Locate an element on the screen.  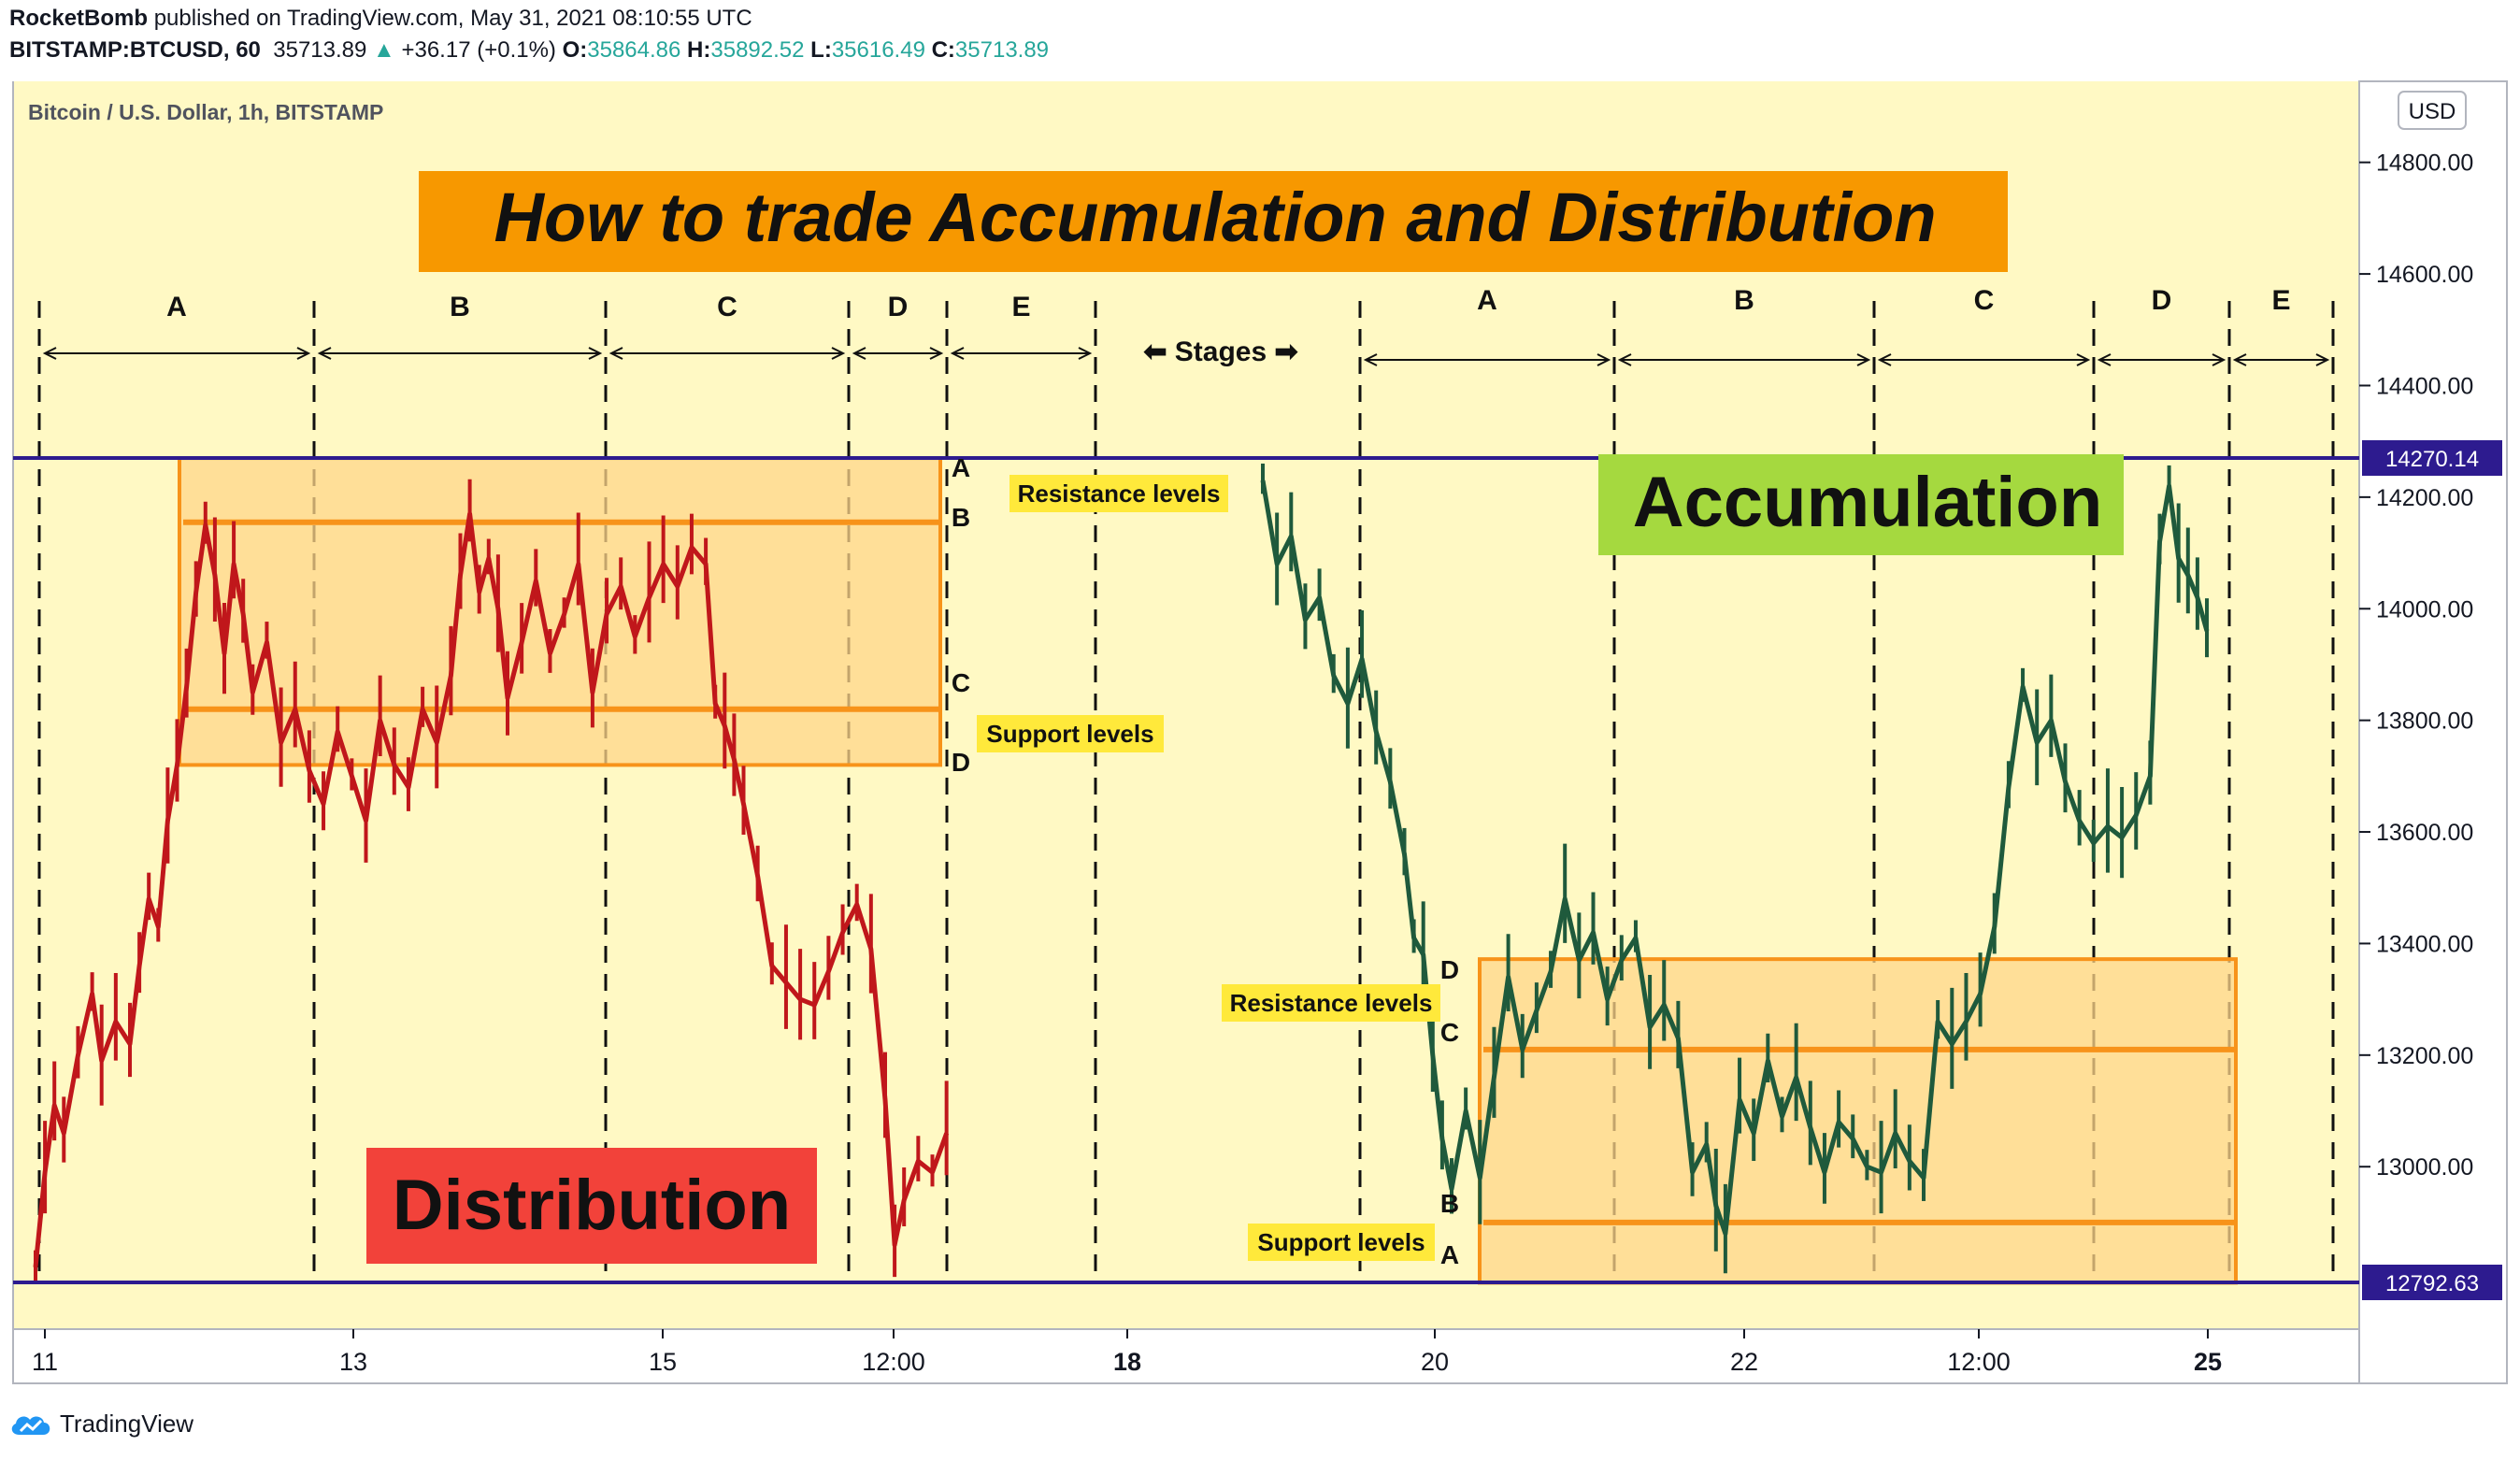
y-tick-label: 13200.00 is located at coordinates (2424, 1056).